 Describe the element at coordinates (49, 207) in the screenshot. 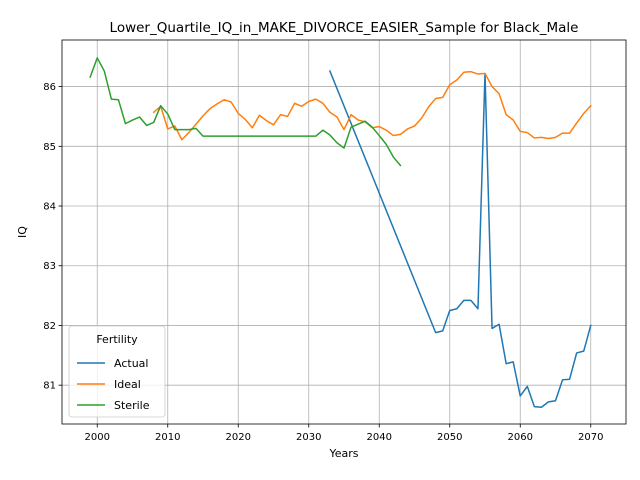

I see `y-tick-label: 84` at that location.